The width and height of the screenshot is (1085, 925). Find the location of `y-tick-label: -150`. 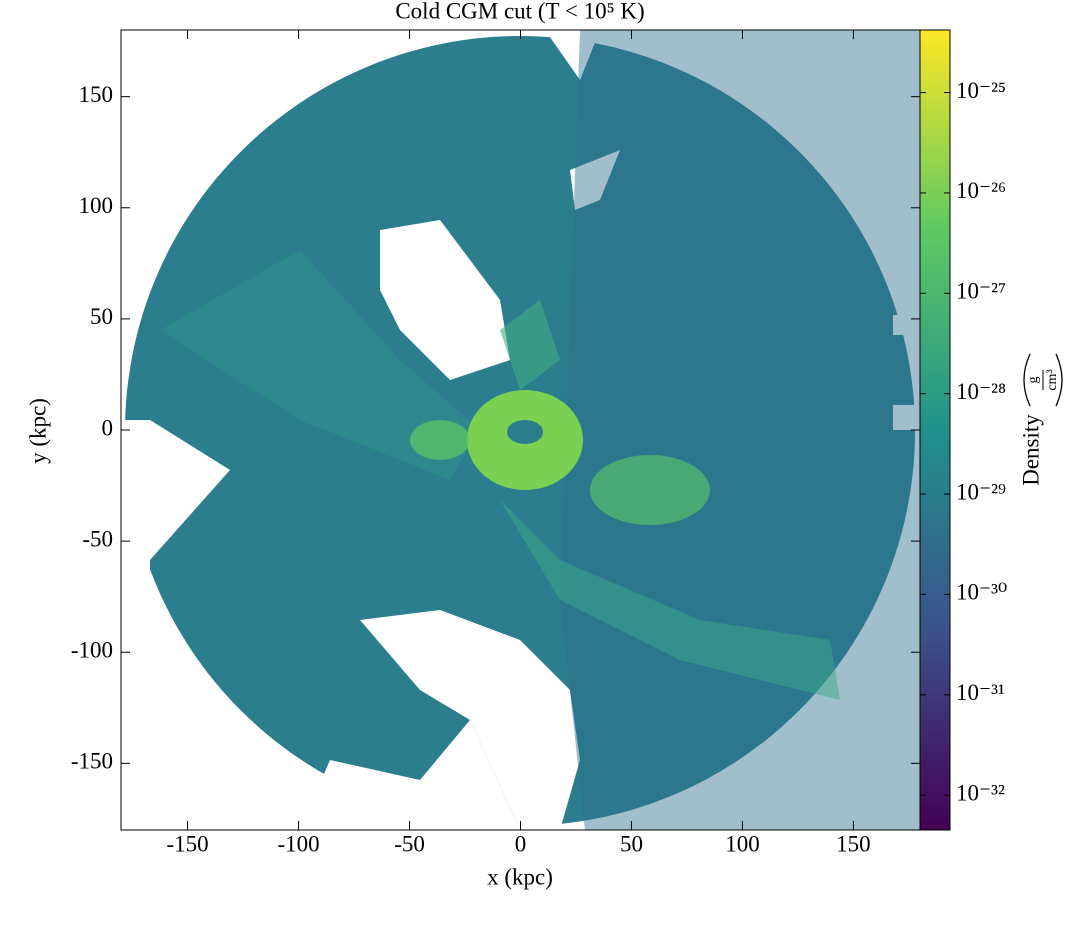

y-tick-label: -150 is located at coordinates (92, 761).